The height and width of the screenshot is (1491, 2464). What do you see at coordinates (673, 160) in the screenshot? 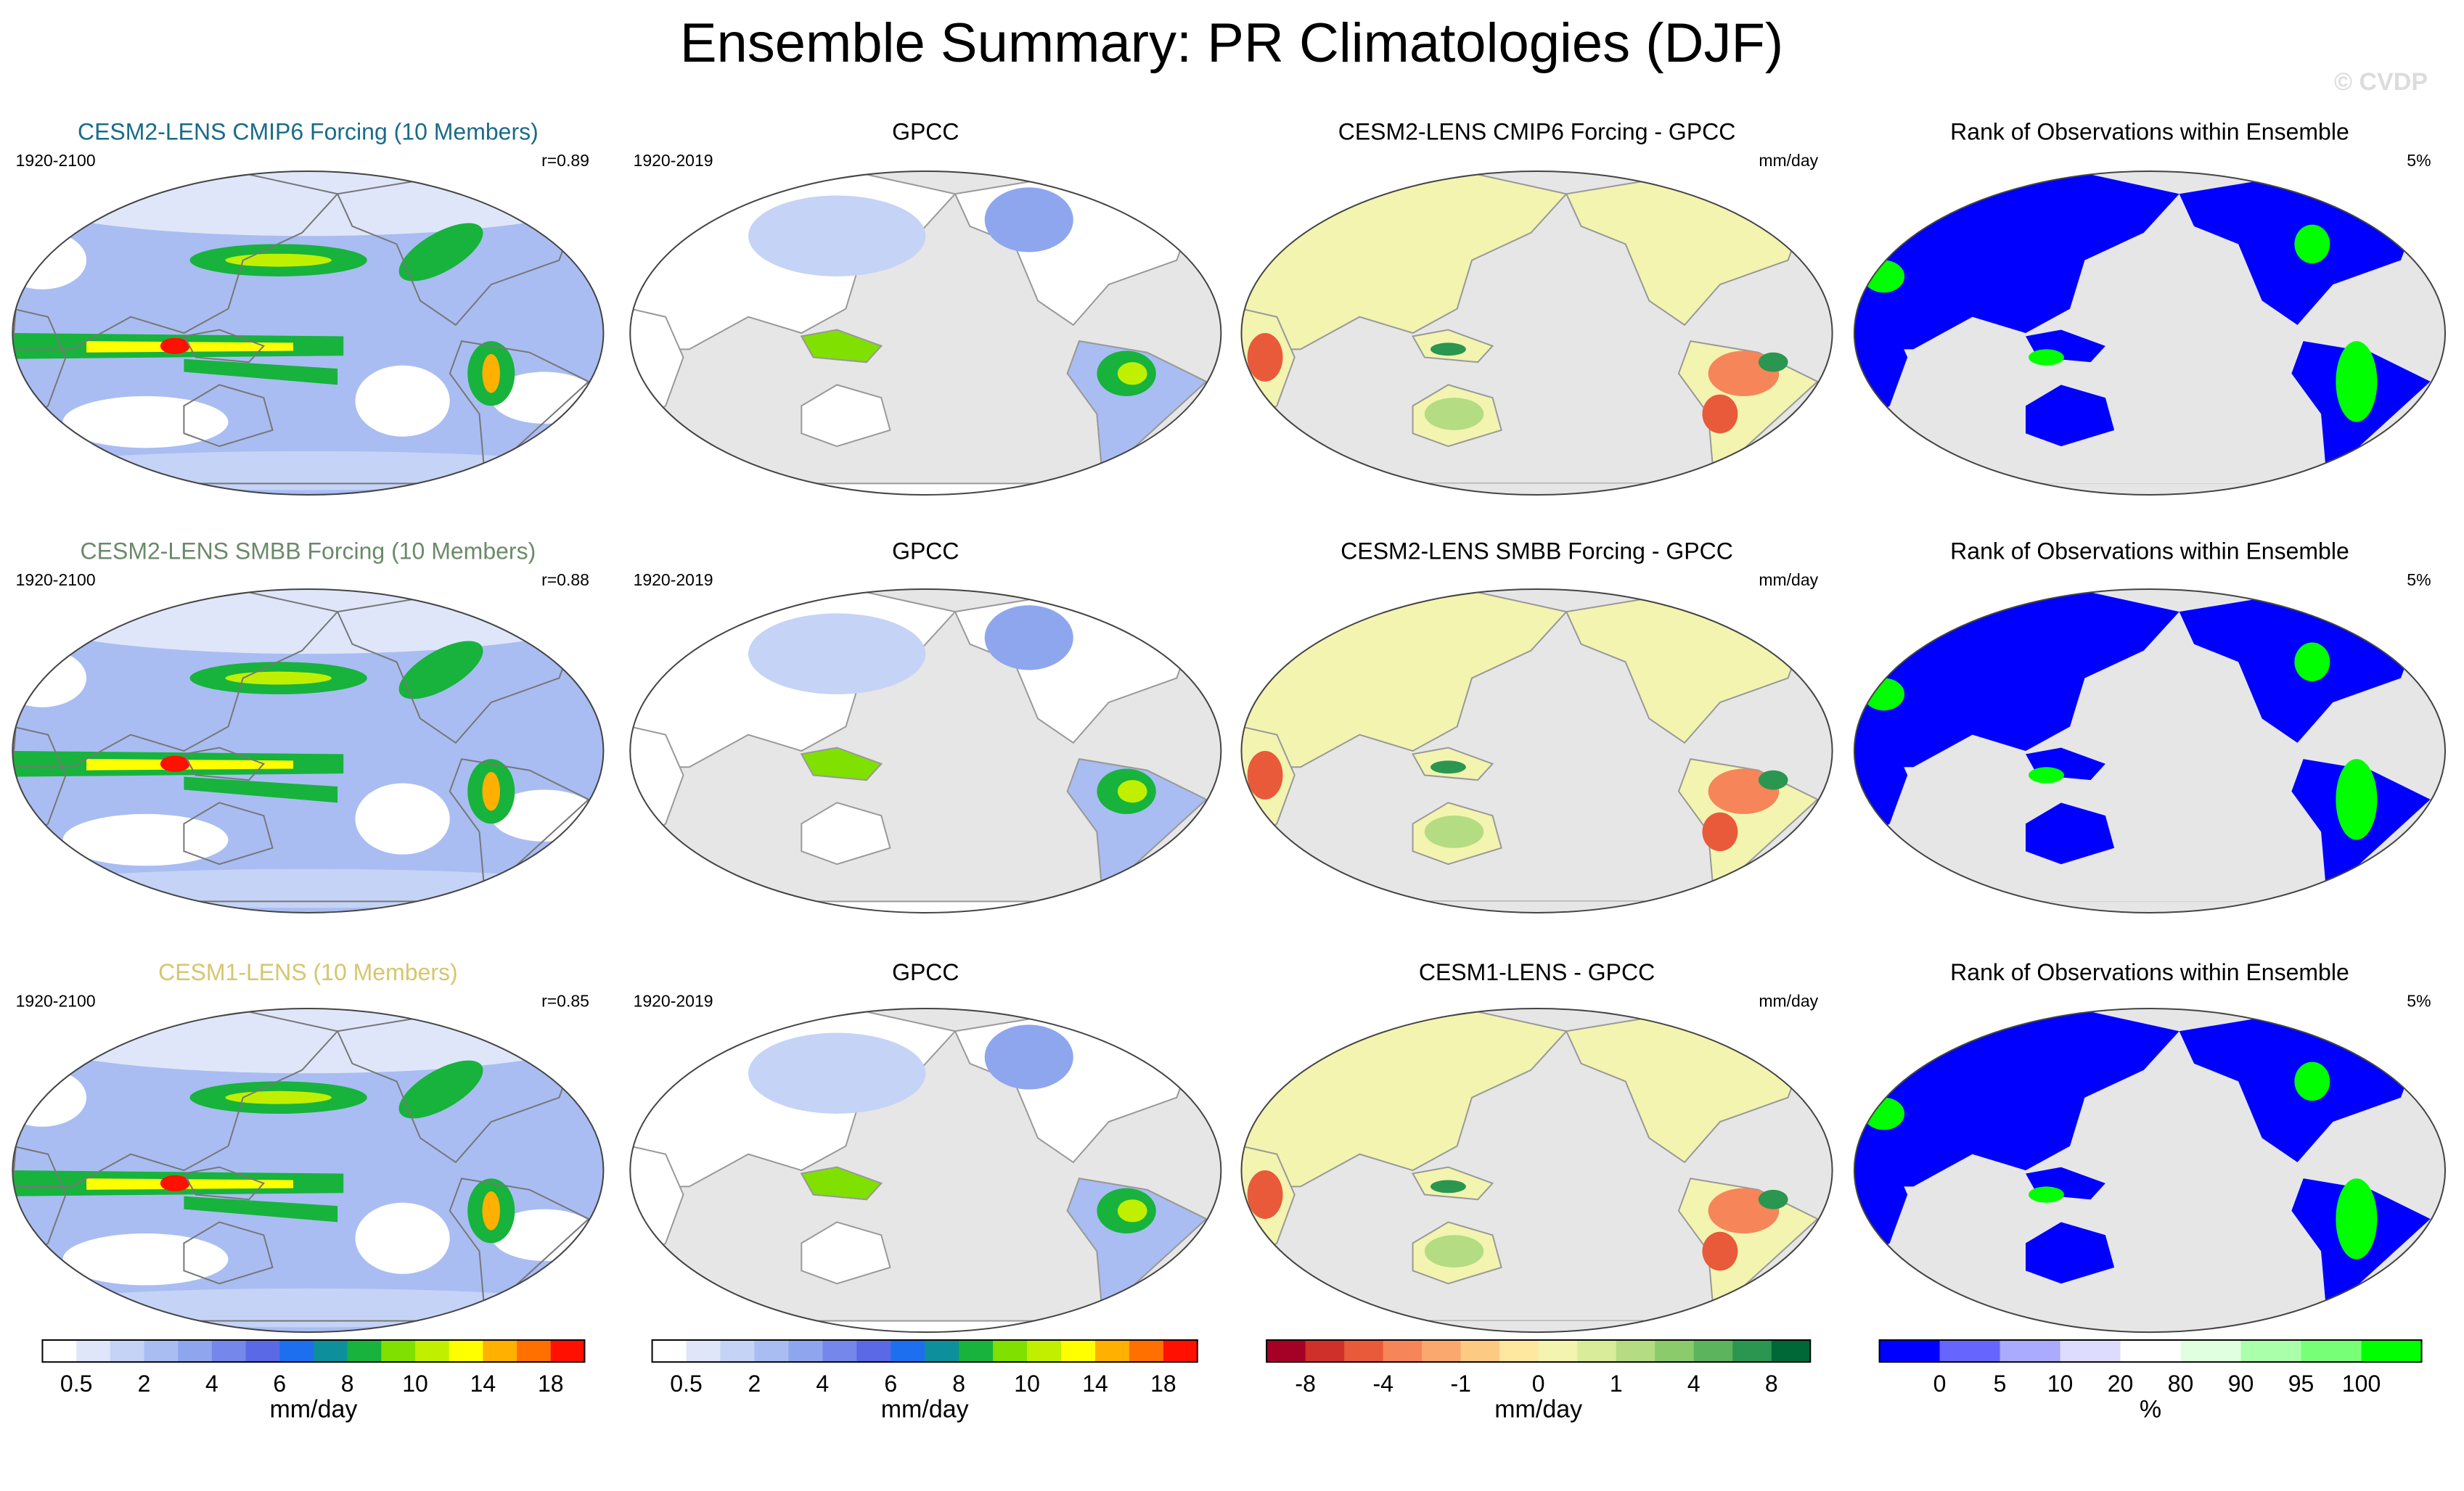
I see `panel-left-label: 1920-2019` at bounding box center [673, 160].